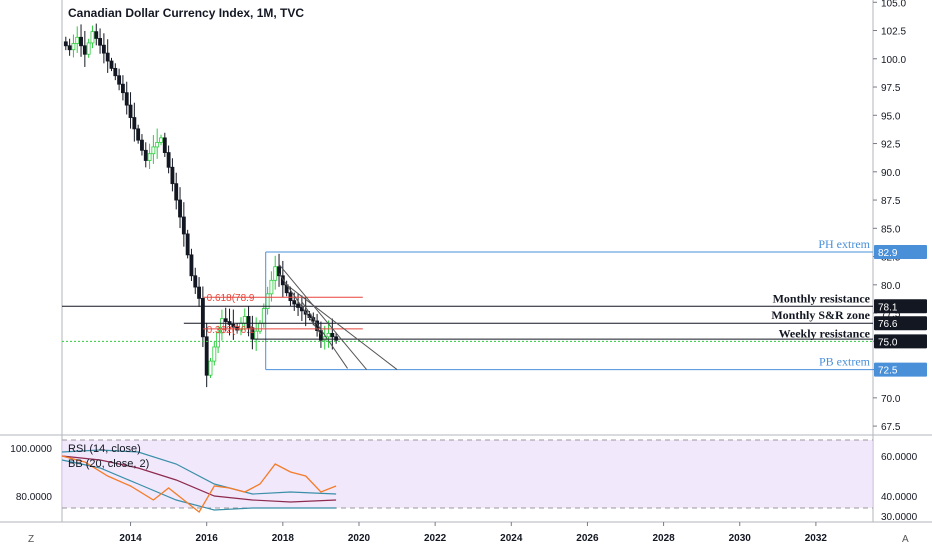 The image size is (932, 550). Describe the element at coordinates (891, 314) in the screenshot. I see `y-tick-label: 77.5` at that location.